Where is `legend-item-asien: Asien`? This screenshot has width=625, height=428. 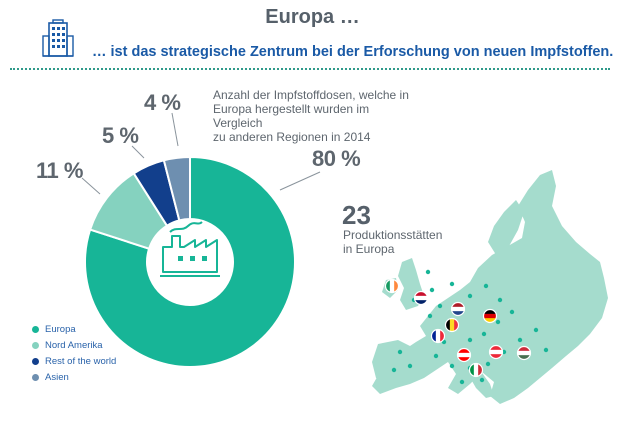 legend-item-asien: Asien is located at coordinates (74, 377).